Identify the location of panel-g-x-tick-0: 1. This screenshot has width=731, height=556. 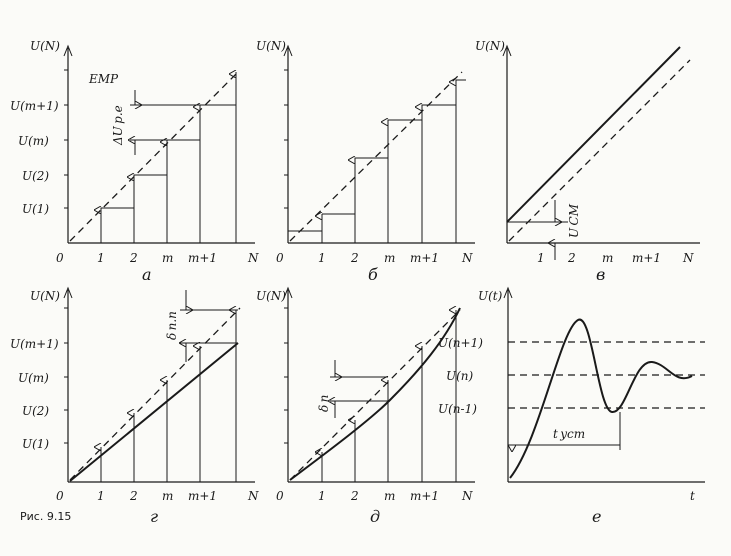
(101, 496).